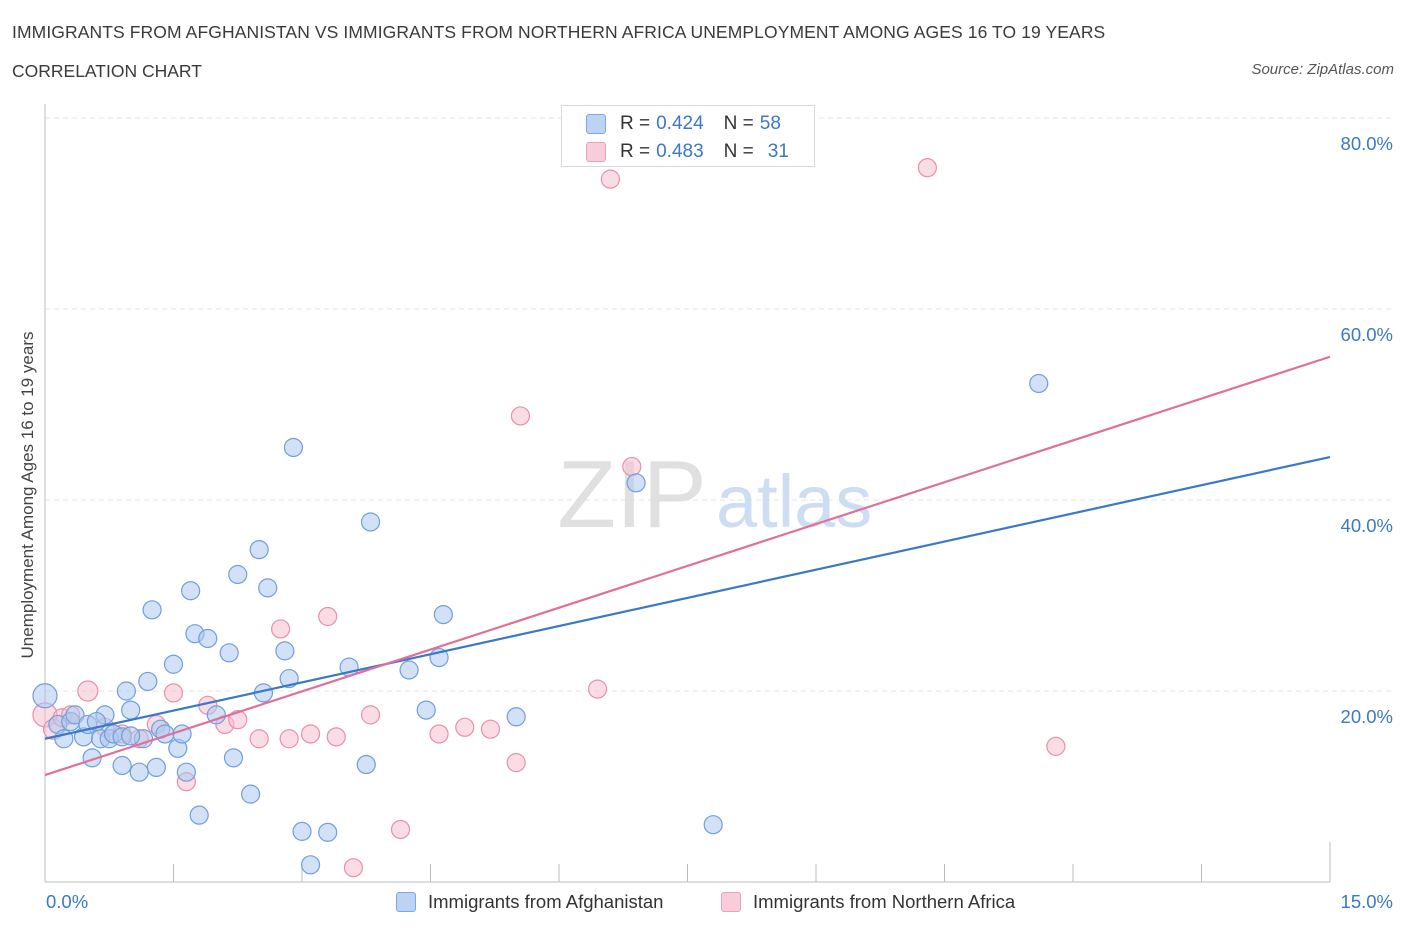 This screenshot has width=1406, height=930. Describe the element at coordinates (794, 501) in the screenshot. I see `watermark-atlas: atlas` at that location.